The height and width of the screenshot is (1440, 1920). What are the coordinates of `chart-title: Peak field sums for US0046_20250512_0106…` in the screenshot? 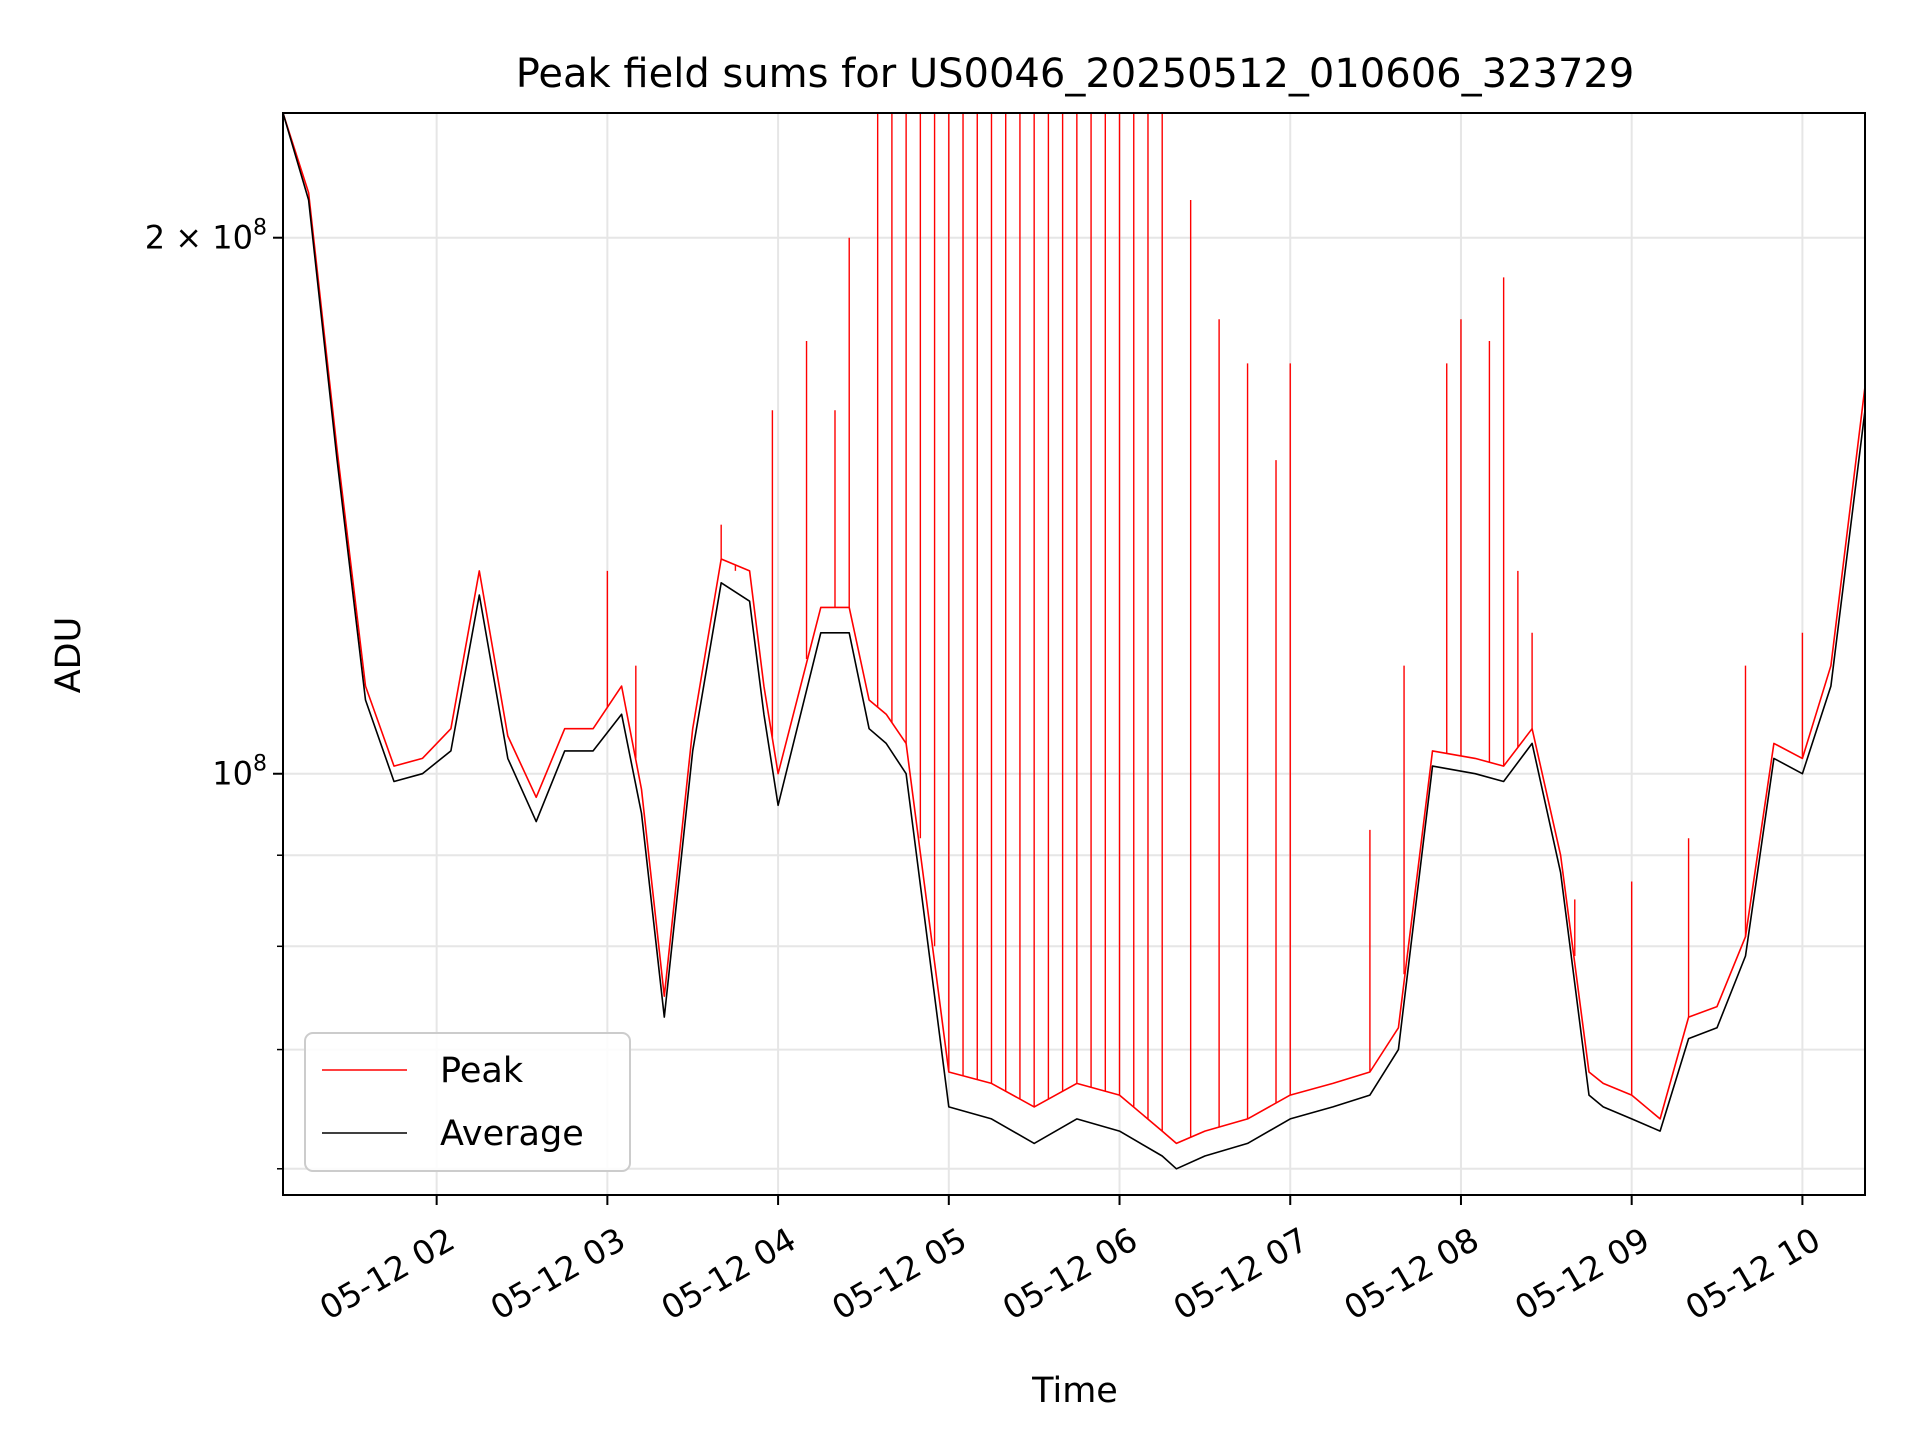 It's located at (1075, 74).